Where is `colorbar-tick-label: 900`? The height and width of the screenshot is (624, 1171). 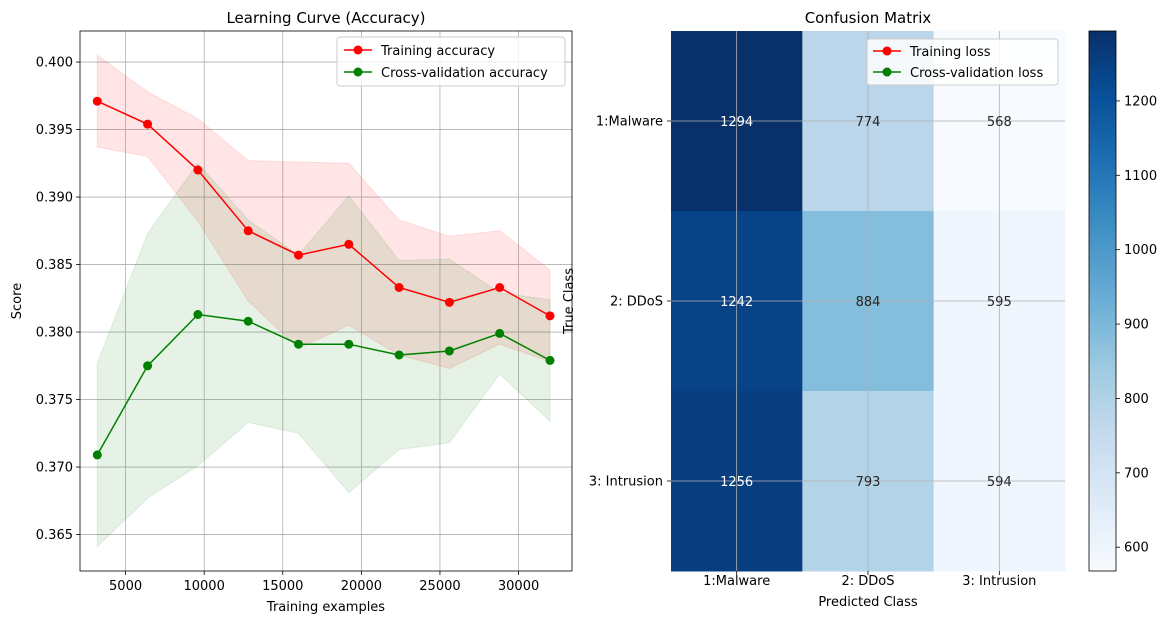
colorbar-tick-label: 900 is located at coordinates (1136, 325).